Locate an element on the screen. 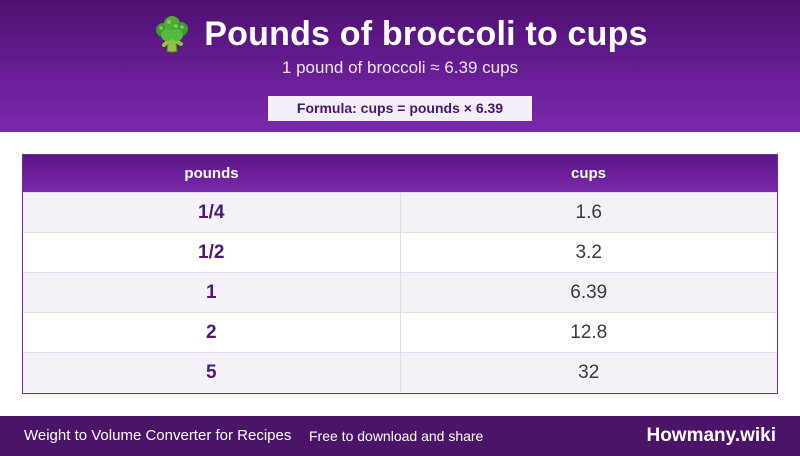 The image size is (800, 456). cups-cell: 3.2 is located at coordinates (588, 252).